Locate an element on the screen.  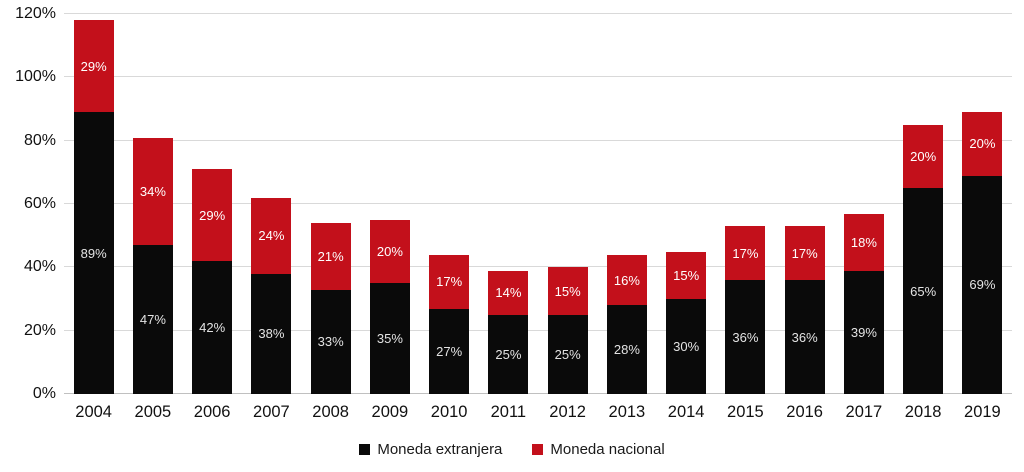
x-tick-label: 2014 is located at coordinates (686, 412).